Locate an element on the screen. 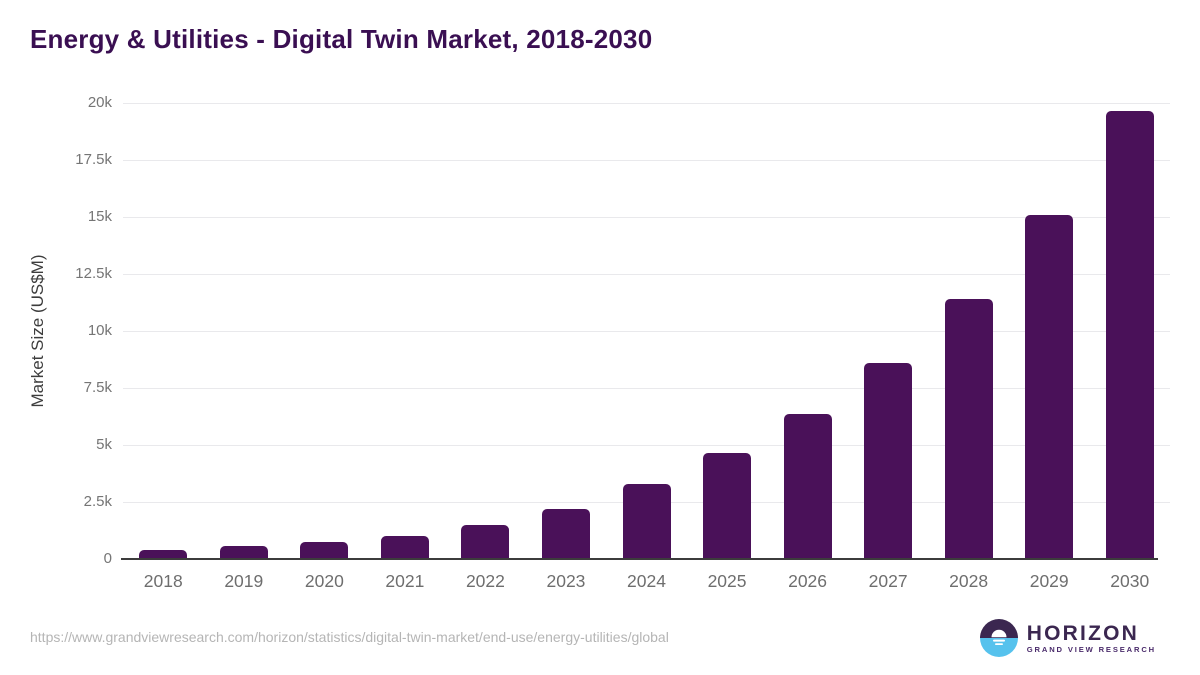 The image size is (1200, 675). gridline-10k is located at coordinates (646, 331).